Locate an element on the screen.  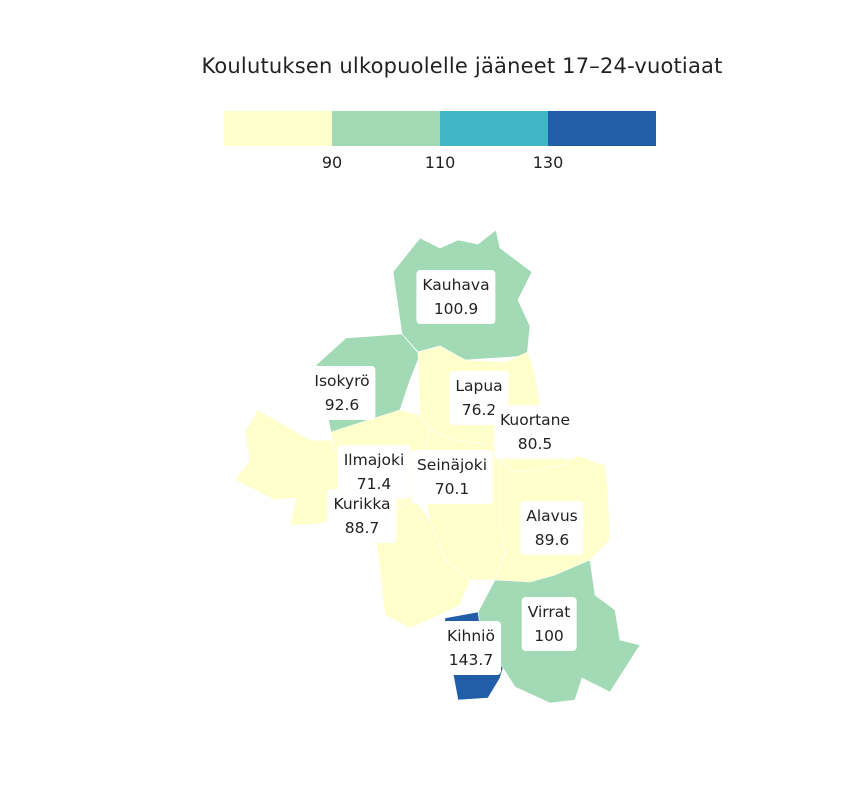
label-kuortane: Kuortane 80.5 is located at coordinates (535, 432).